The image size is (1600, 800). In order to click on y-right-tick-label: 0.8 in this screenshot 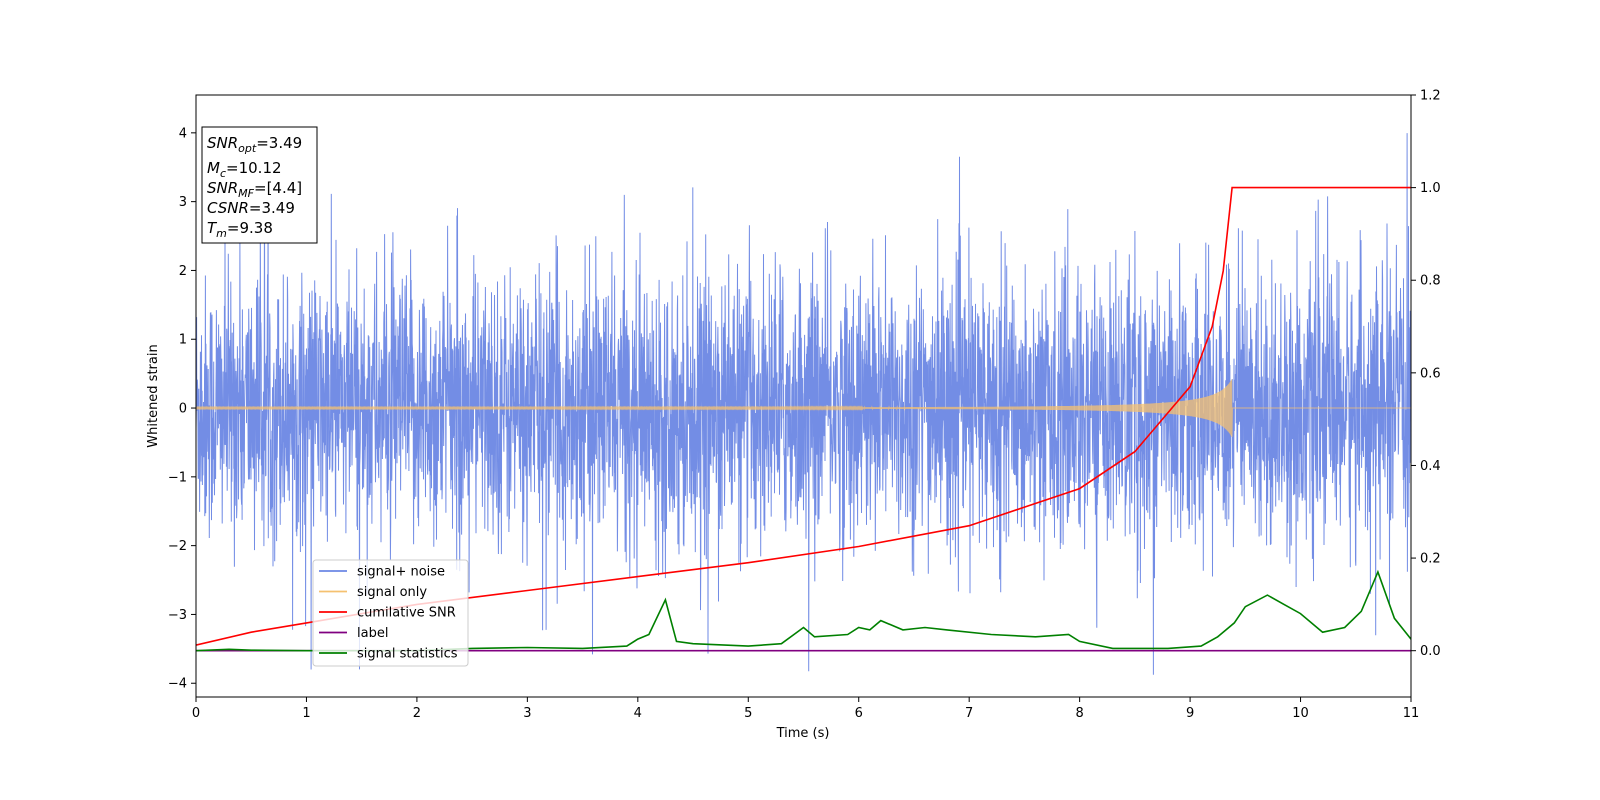, I will do `click(1430, 281)`.